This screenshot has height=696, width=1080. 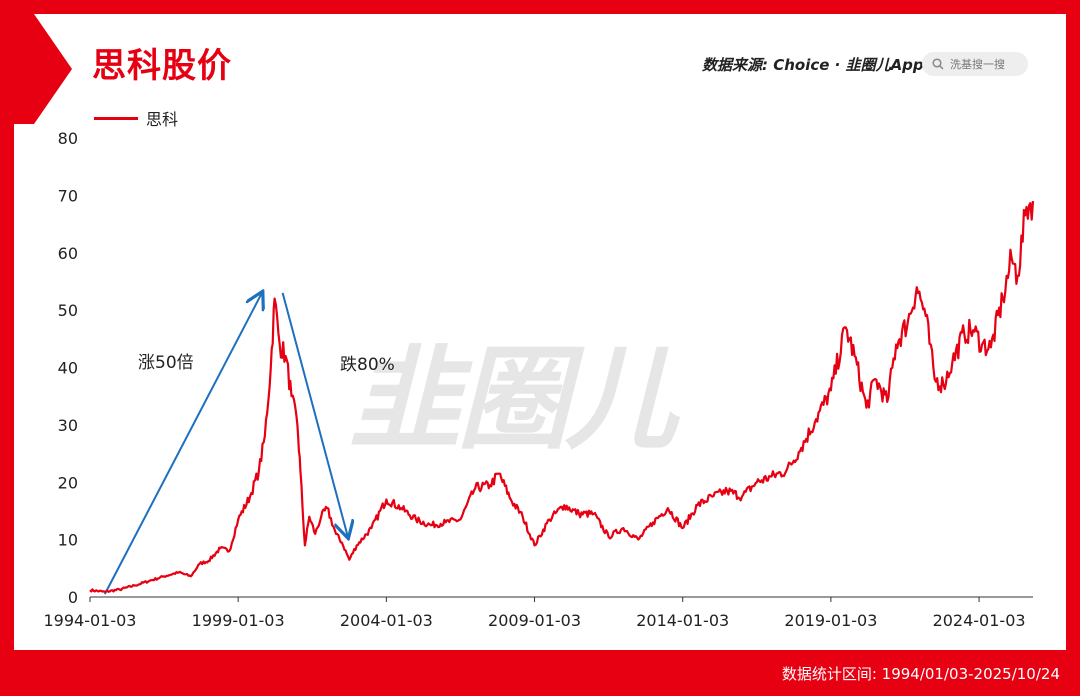 I want to click on y-tick-label: 70, so click(x=68, y=195).